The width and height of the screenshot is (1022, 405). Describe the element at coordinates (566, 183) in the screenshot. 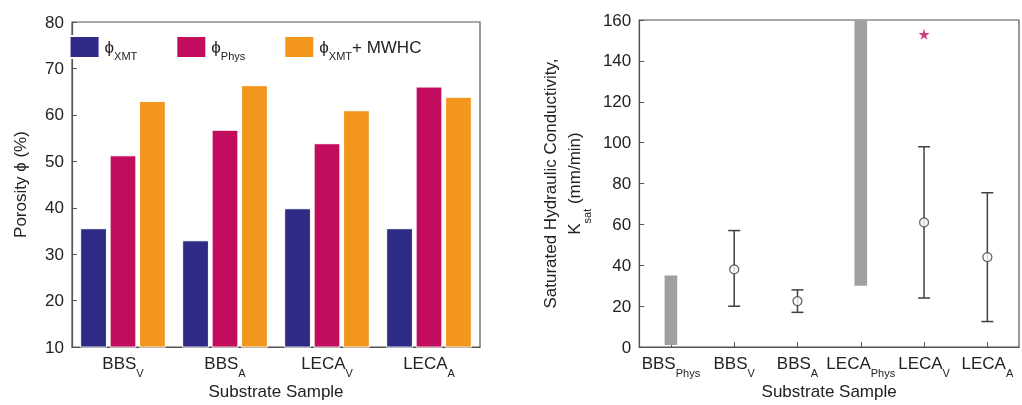

I see `y-axis-title: Saturated Hydraulic Conductivity, Ksat (mm/min)` at that location.